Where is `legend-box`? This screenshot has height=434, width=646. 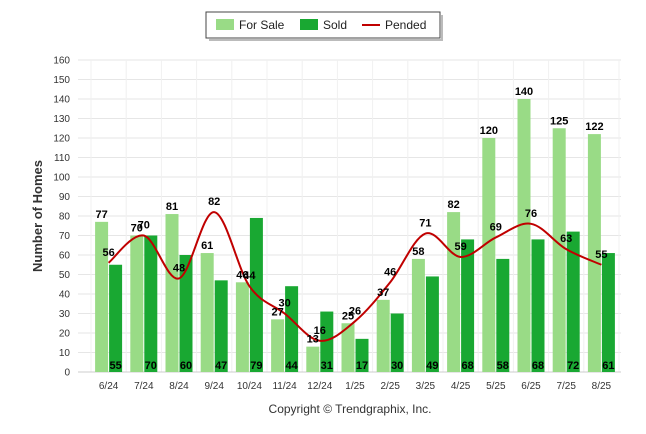
legend-box is located at coordinates (323, 25).